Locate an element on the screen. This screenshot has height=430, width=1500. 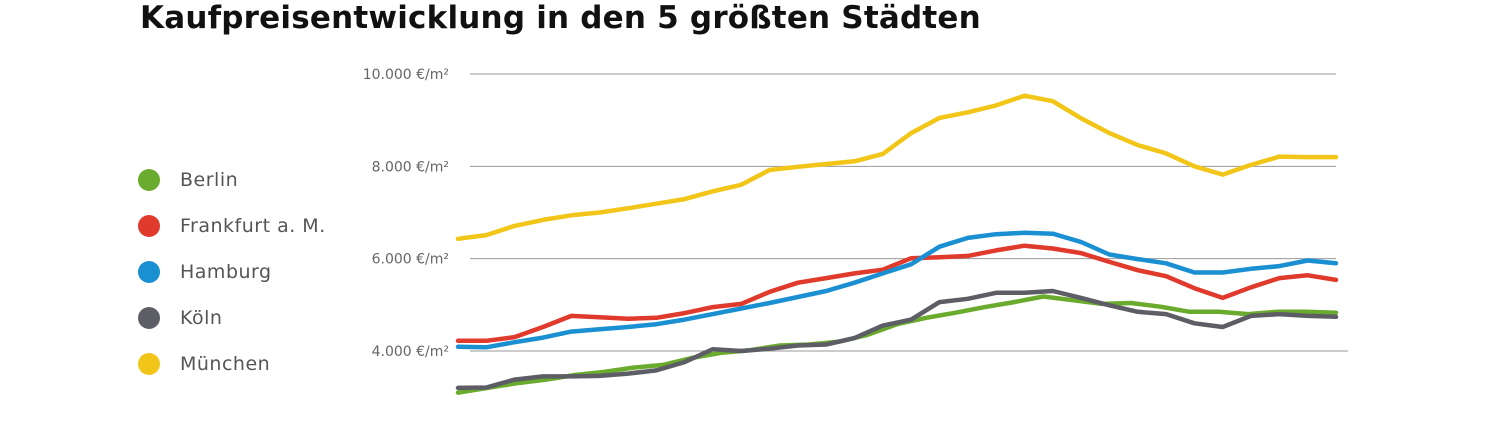
legend-label: München is located at coordinates (225, 364).